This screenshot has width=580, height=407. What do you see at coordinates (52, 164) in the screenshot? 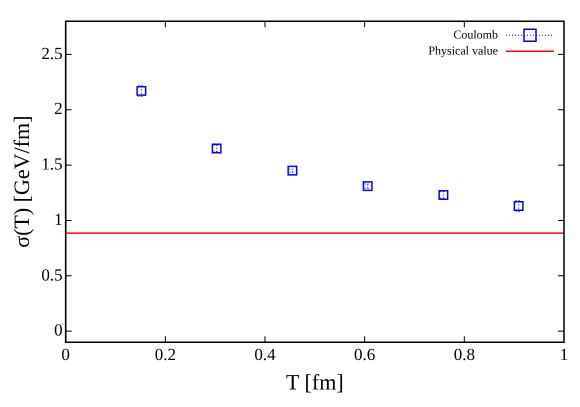
I see `y-tick-label: 1.5` at bounding box center [52, 164].